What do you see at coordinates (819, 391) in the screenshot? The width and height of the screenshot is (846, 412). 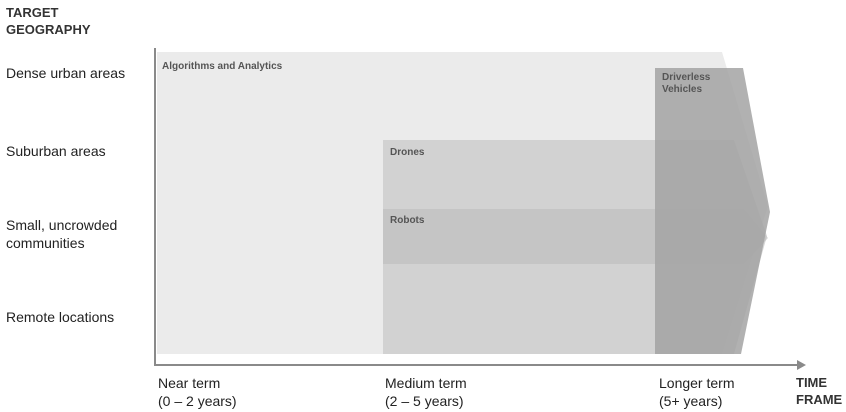 I see `x-axis-title: TIME FRAME` at bounding box center [819, 391].